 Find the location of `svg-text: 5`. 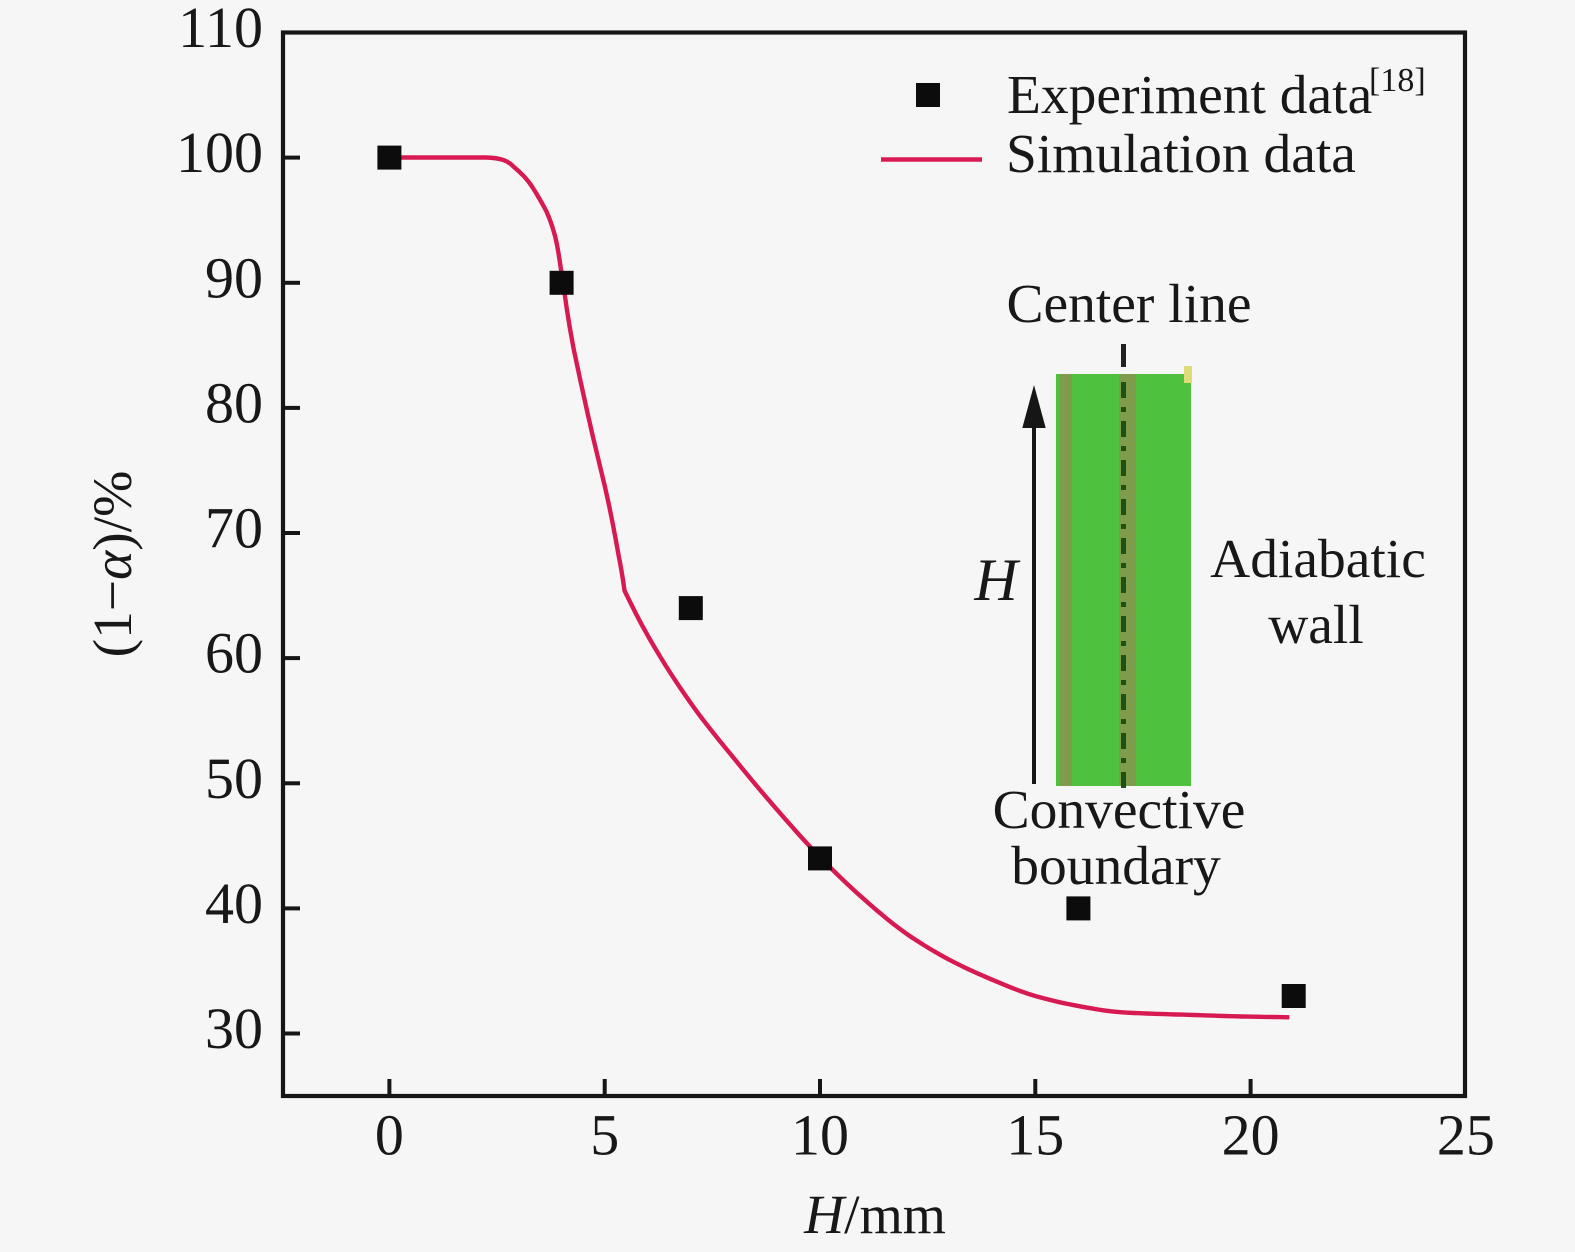

svg-text: 5 is located at coordinates (604, 1135).